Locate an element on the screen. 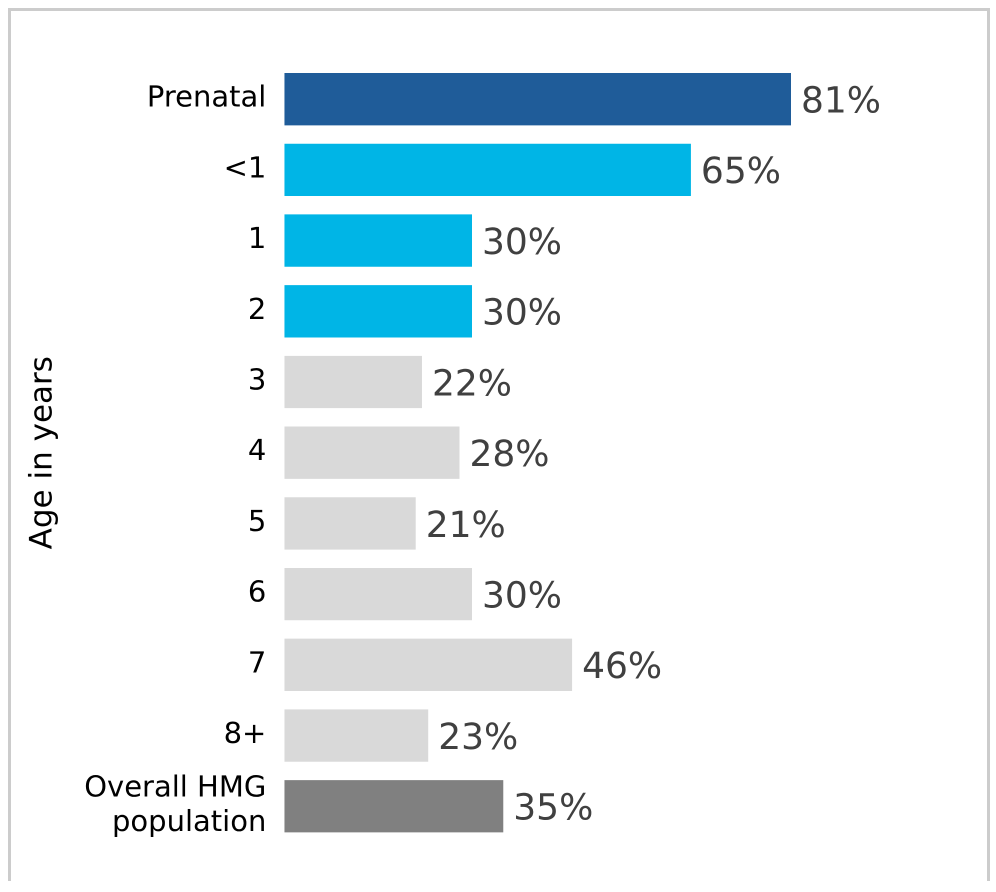  y-tick-label: Prenatal is located at coordinates (206, 97).